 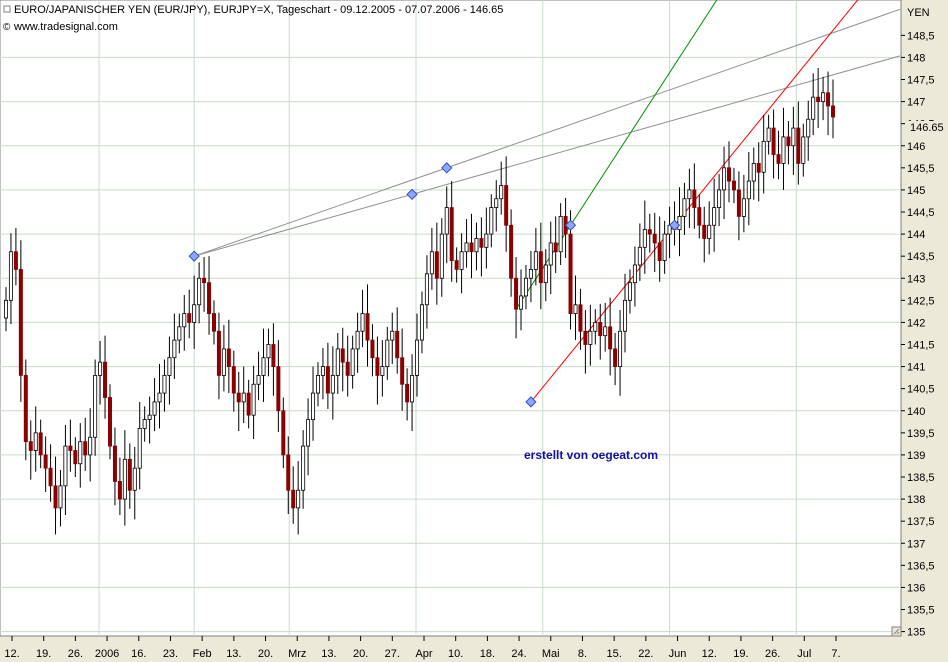 What do you see at coordinates (921, 36) in the screenshot?
I see `y-tick-label: 148,5` at bounding box center [921, 36].